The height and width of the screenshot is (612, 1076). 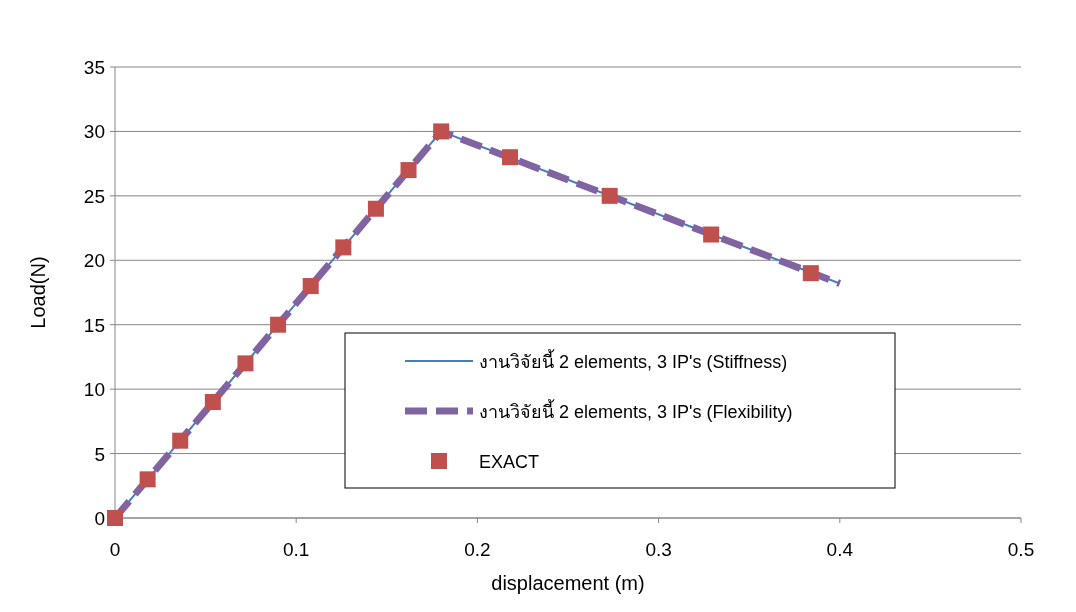 What do you see at coordinates (636, 410) in the screenshot?
I see `legend-label: งานวิจัยนี้ 2 elements, 3 IP's (Flexibility)` at bounding box center [636, 410].